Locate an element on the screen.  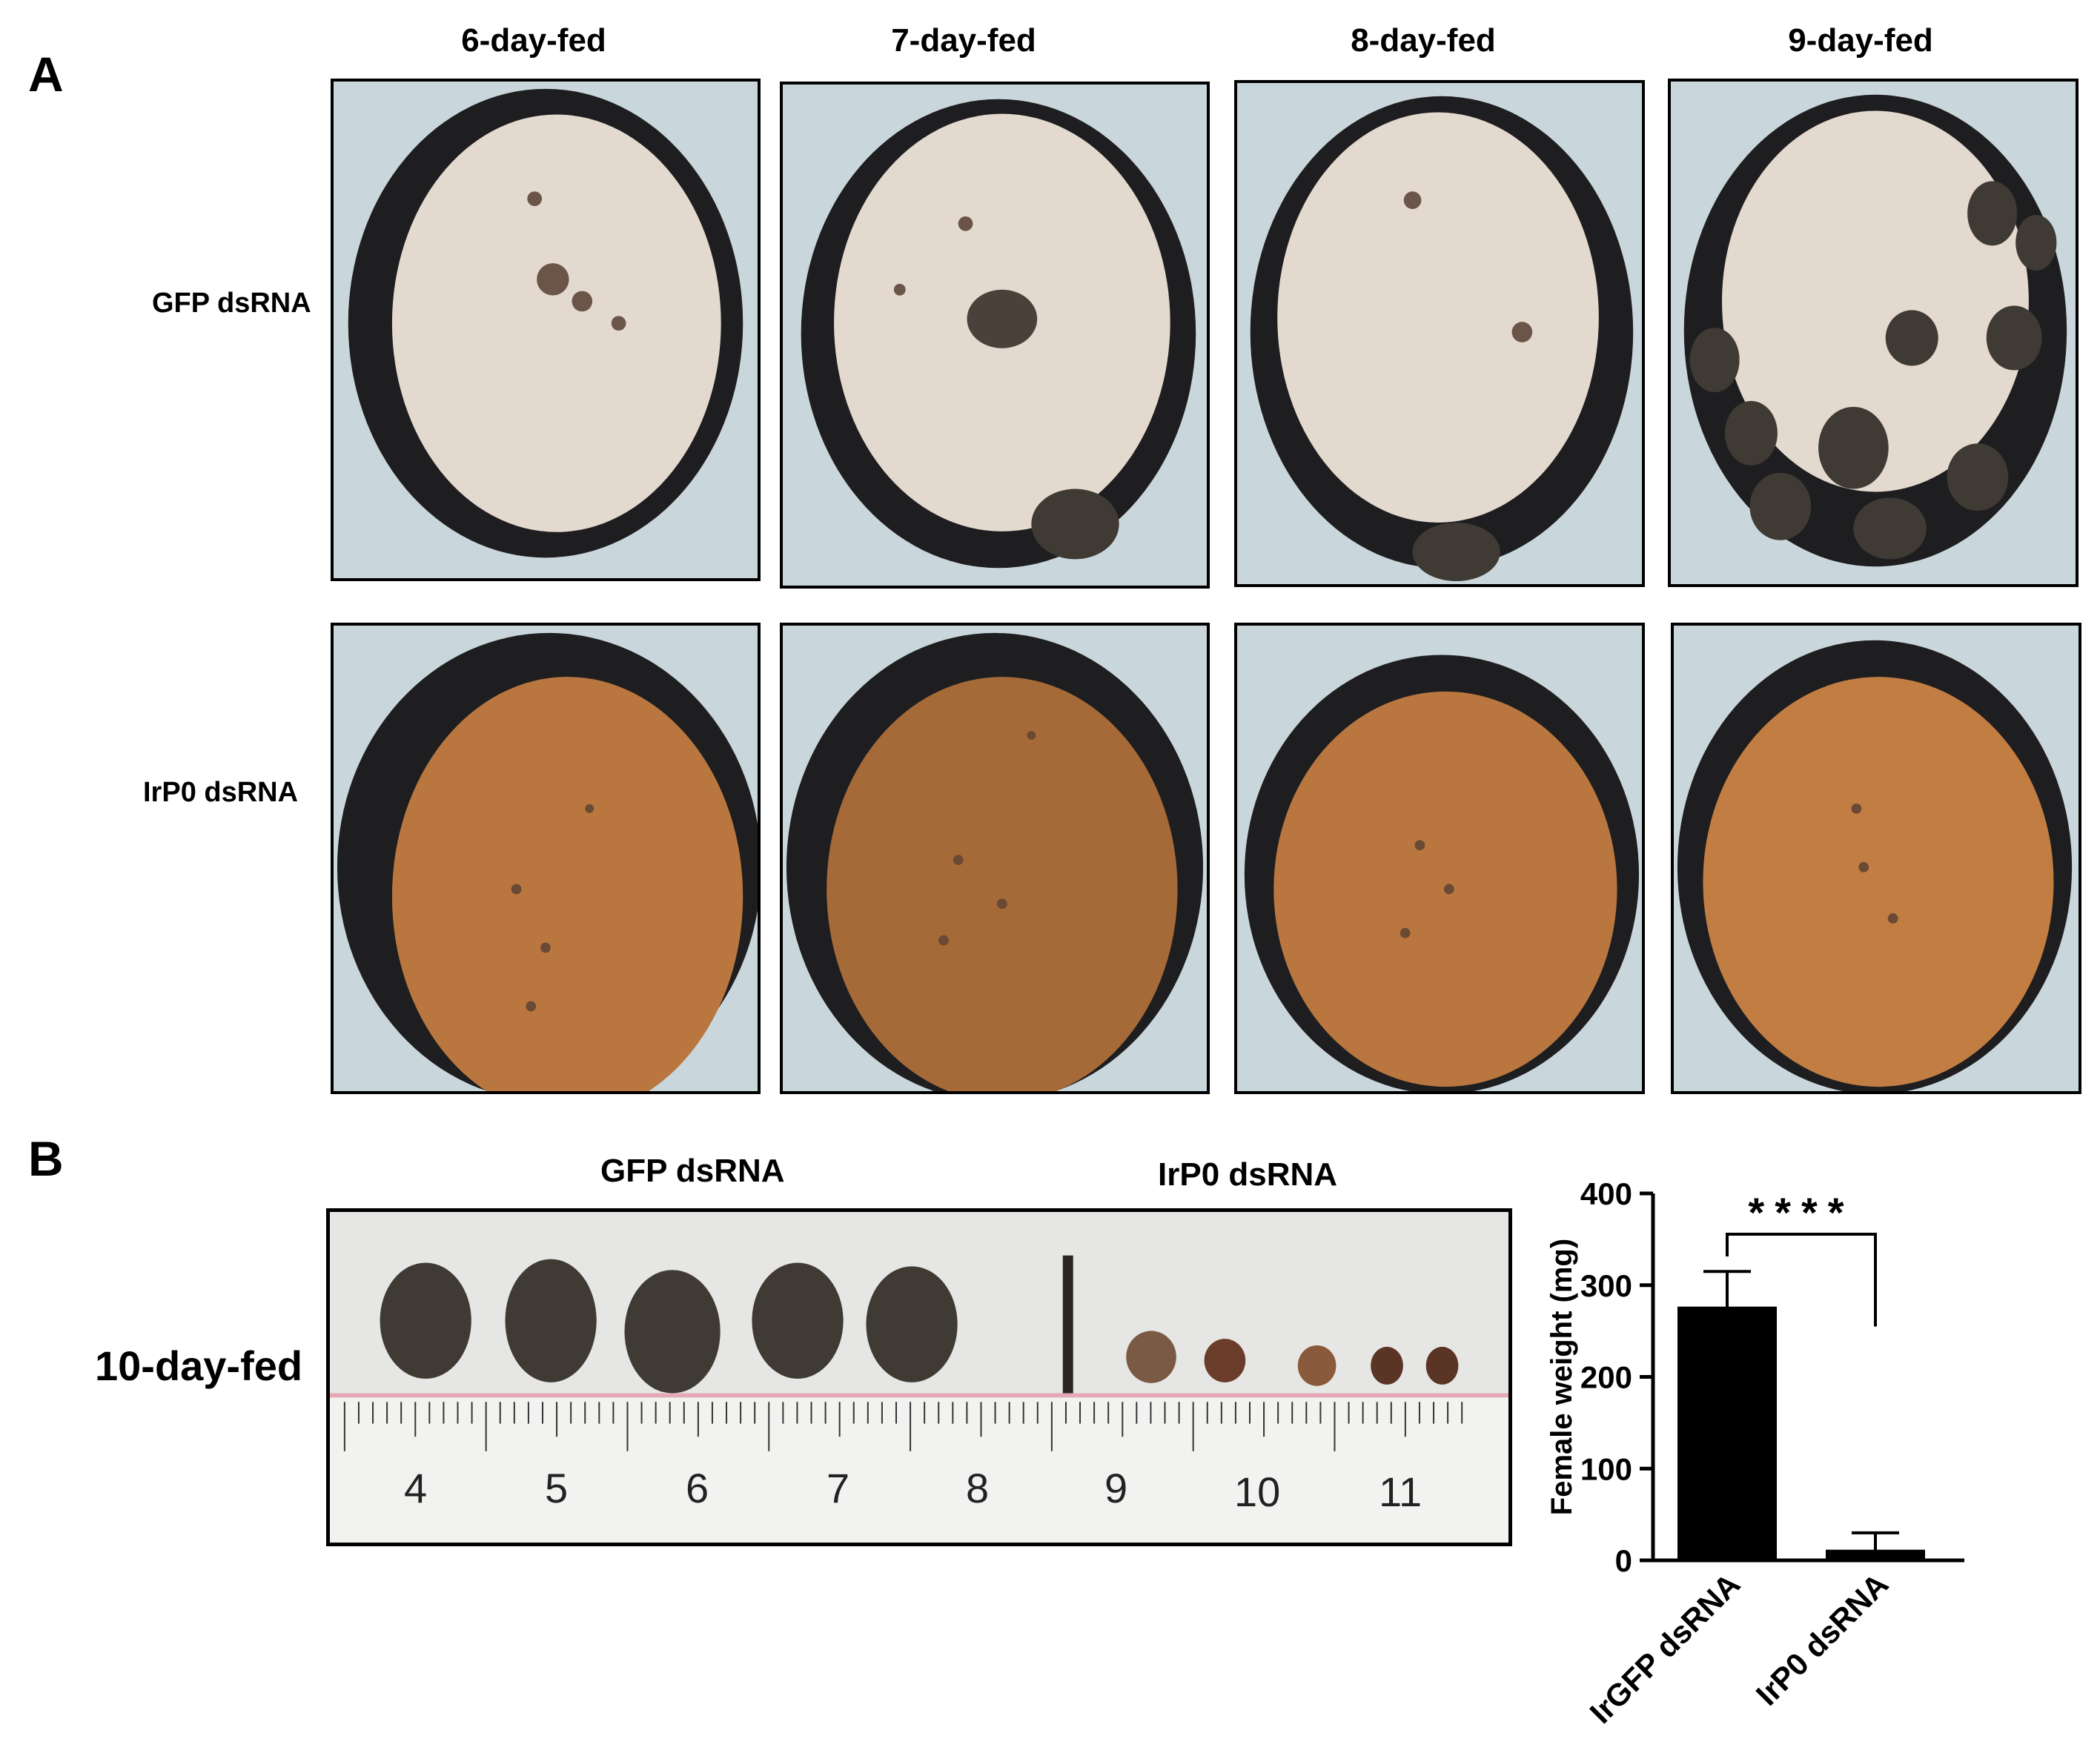
x-tick-label: IrGFP dsRNA is located at coordinates (1665, 1648).